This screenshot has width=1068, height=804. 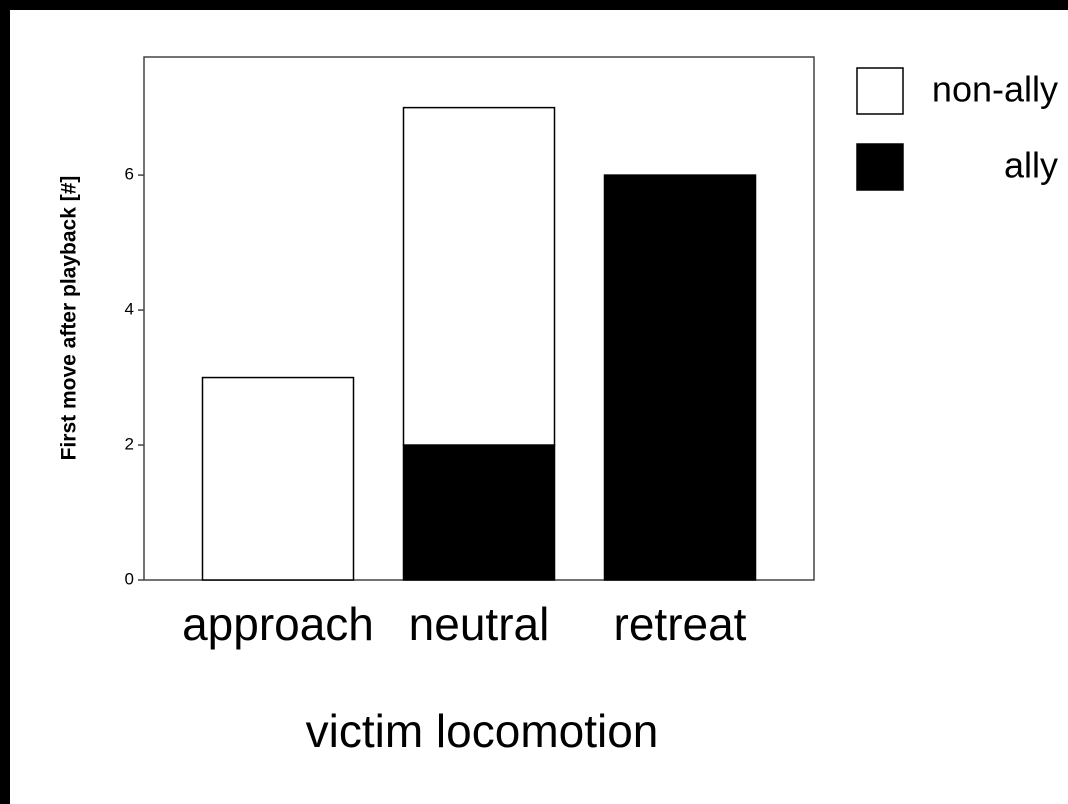 What do you see at coordinates (1031, 165) in the screenshot?
I see `legend-label: ally` at bounding box center [1031, 165].